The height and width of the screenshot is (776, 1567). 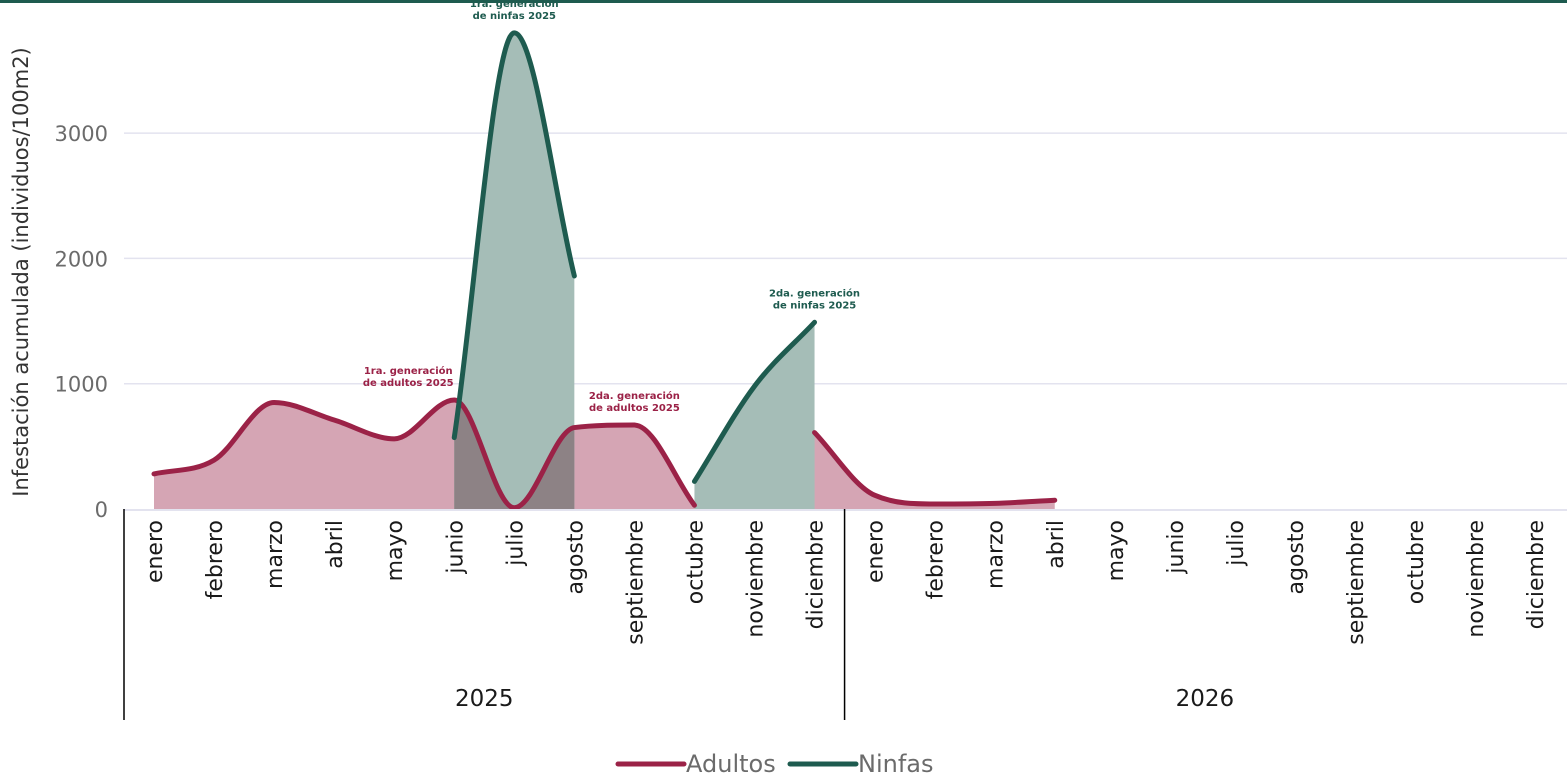 What do you see at coordinates (484, 699) in the screenshot?
I see `year-label: 2025` at bounding box center [484, 699].